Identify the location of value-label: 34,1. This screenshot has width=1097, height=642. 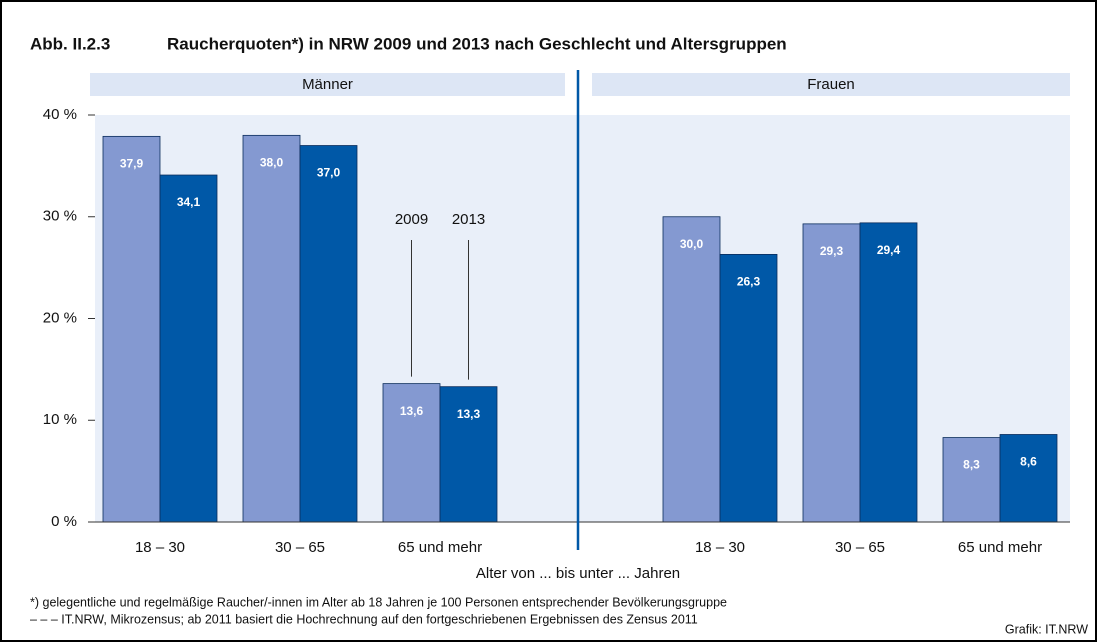
(189, 202).